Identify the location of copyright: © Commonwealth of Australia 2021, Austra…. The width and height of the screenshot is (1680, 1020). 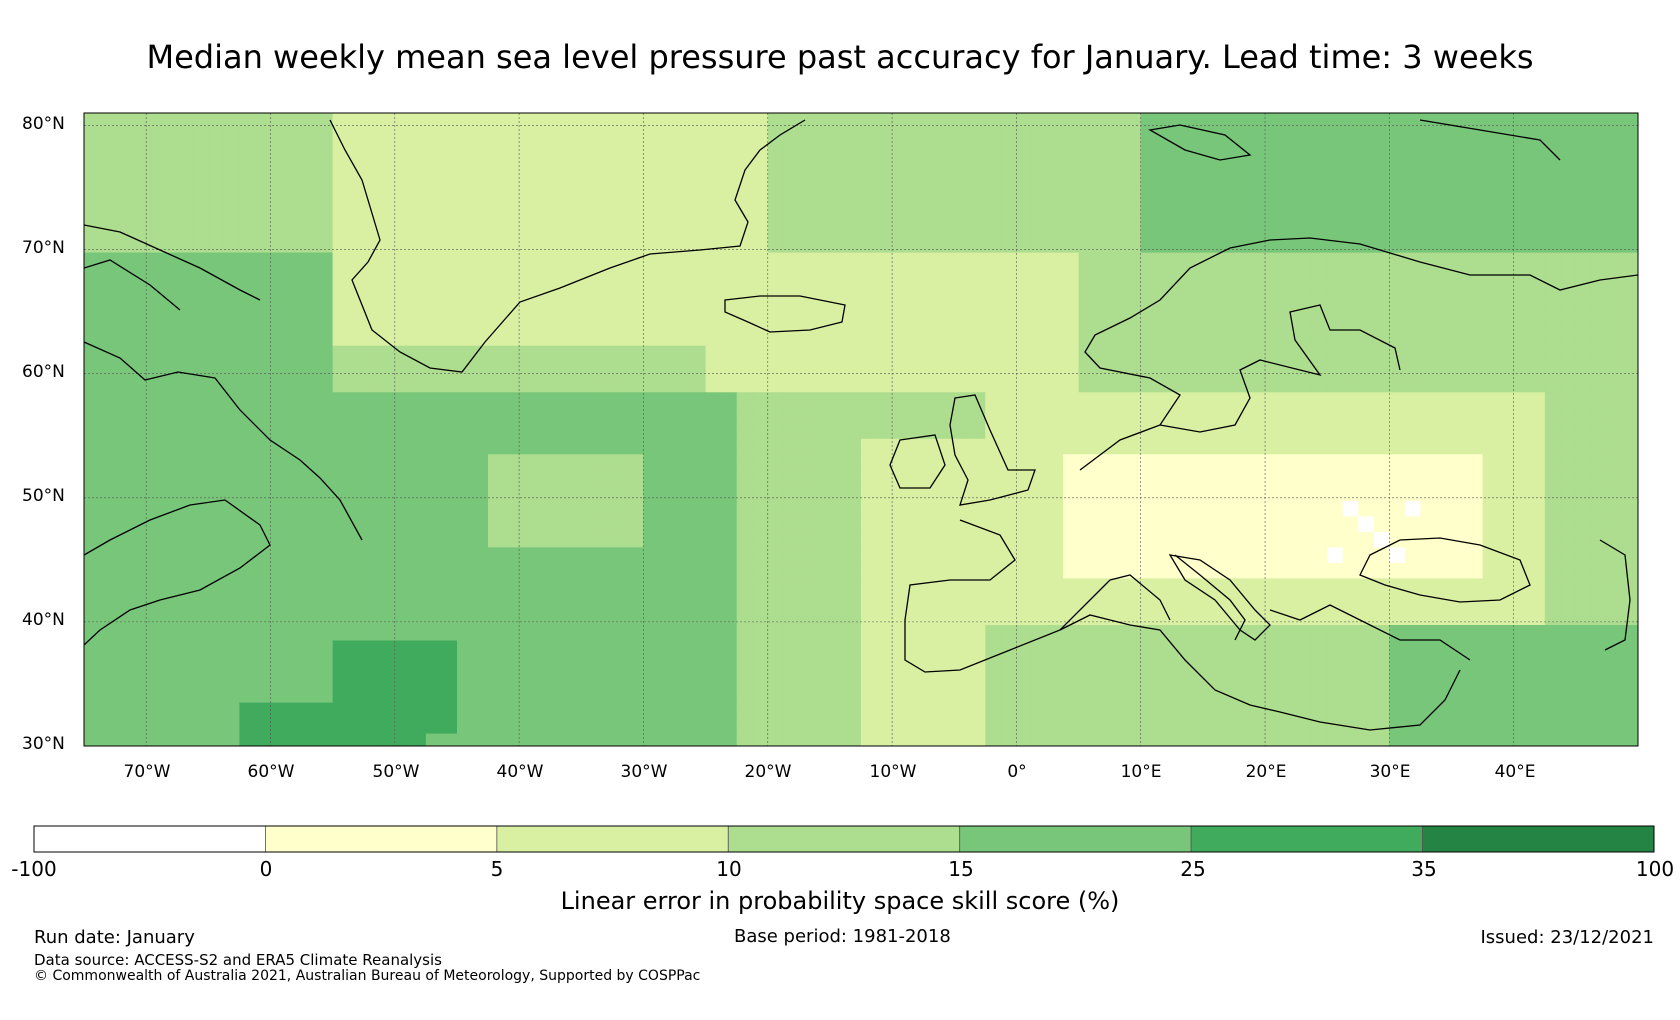
(367, 976).